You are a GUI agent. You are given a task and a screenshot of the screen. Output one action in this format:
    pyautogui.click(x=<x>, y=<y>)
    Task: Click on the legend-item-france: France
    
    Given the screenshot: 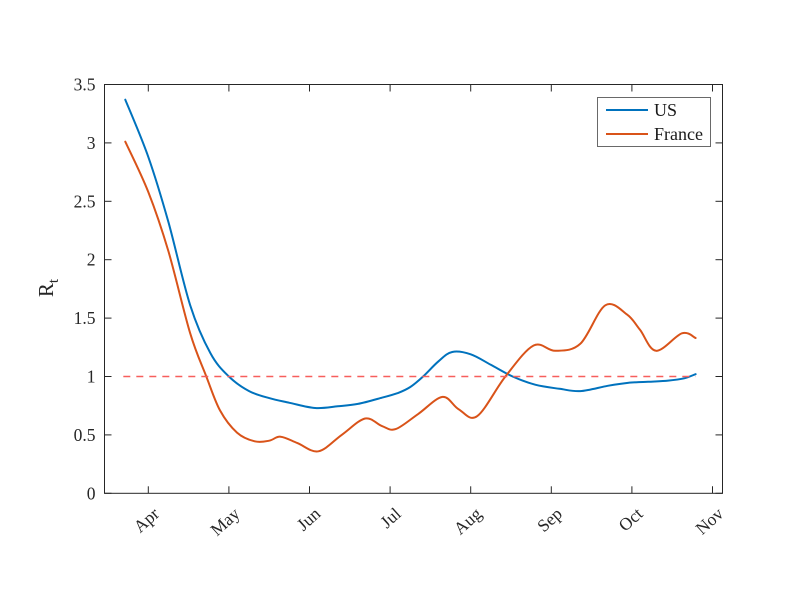 What is the action you would take?
    pyautogui.click(x=658, y=134)
    